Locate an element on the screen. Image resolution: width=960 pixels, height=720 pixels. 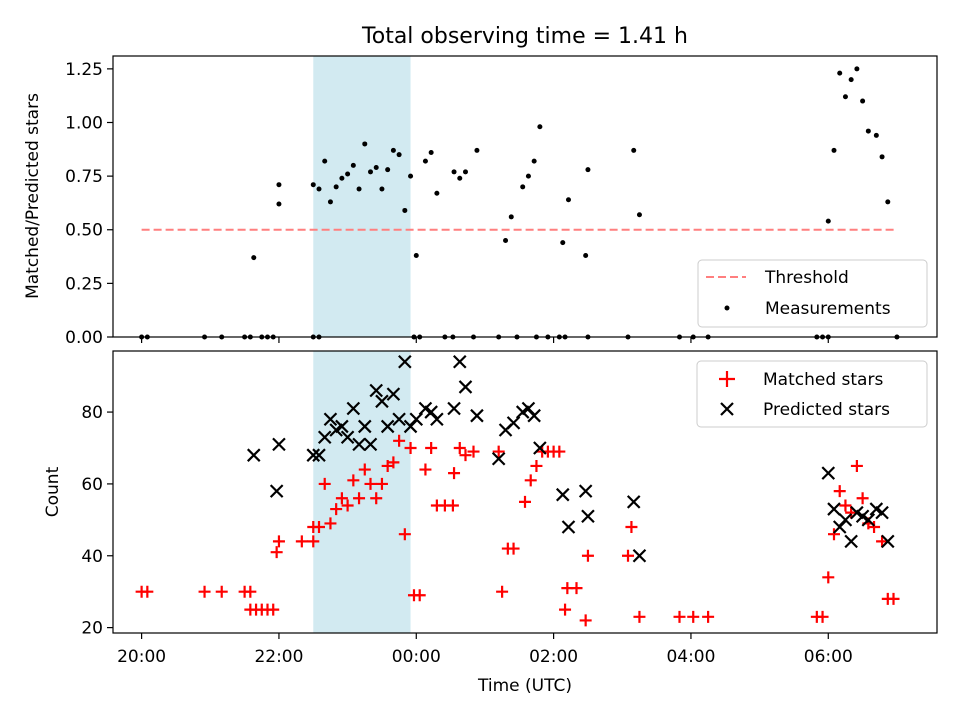
top-legend-box is located at coordinates (812, 293).